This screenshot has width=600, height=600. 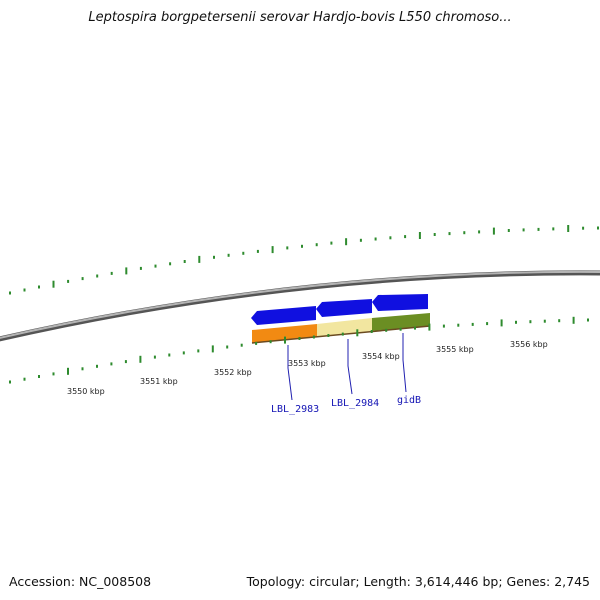 What do you see at coordinates (233, 372) in the screenshot?
I see `tick-label-3552: 3552 kbp` at bounding box center [233, 372].